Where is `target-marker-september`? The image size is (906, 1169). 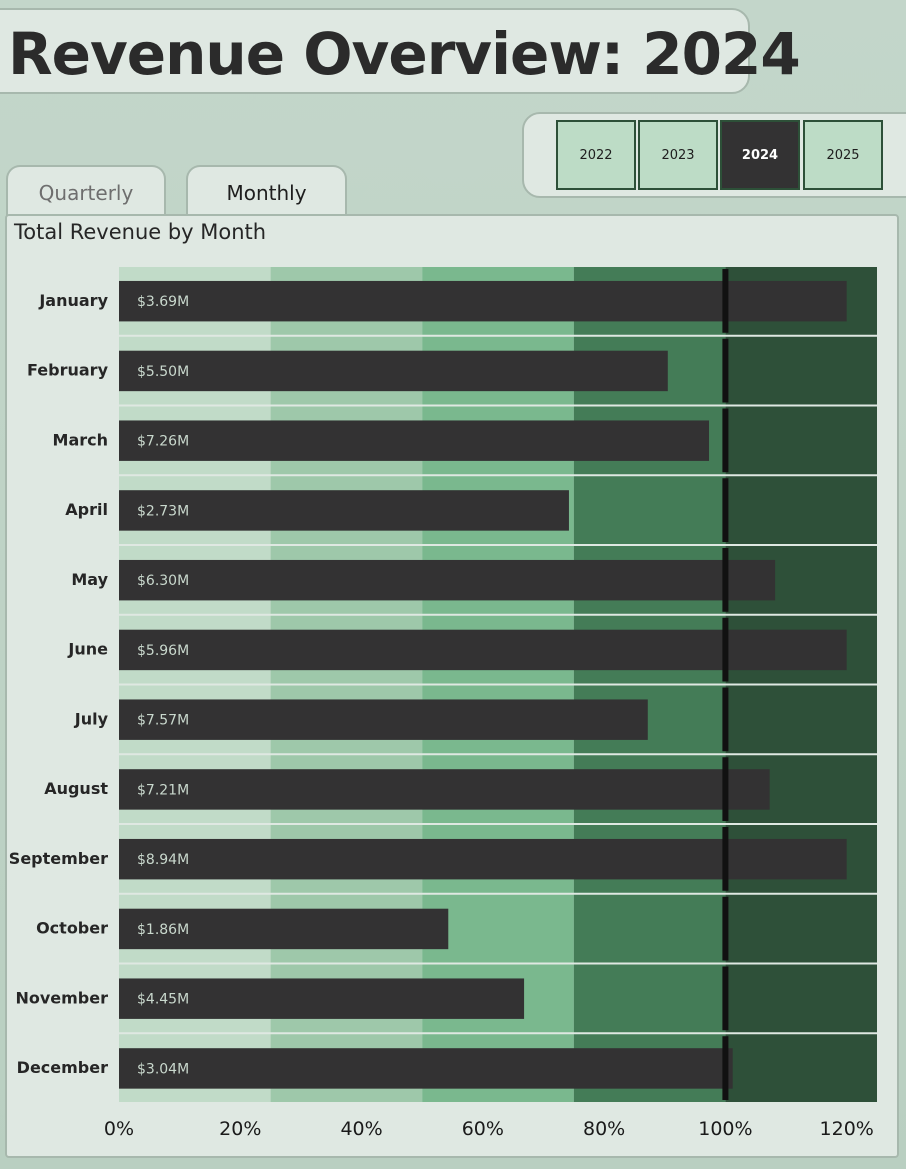 target-marker-september is located at coordinates (725, 859).